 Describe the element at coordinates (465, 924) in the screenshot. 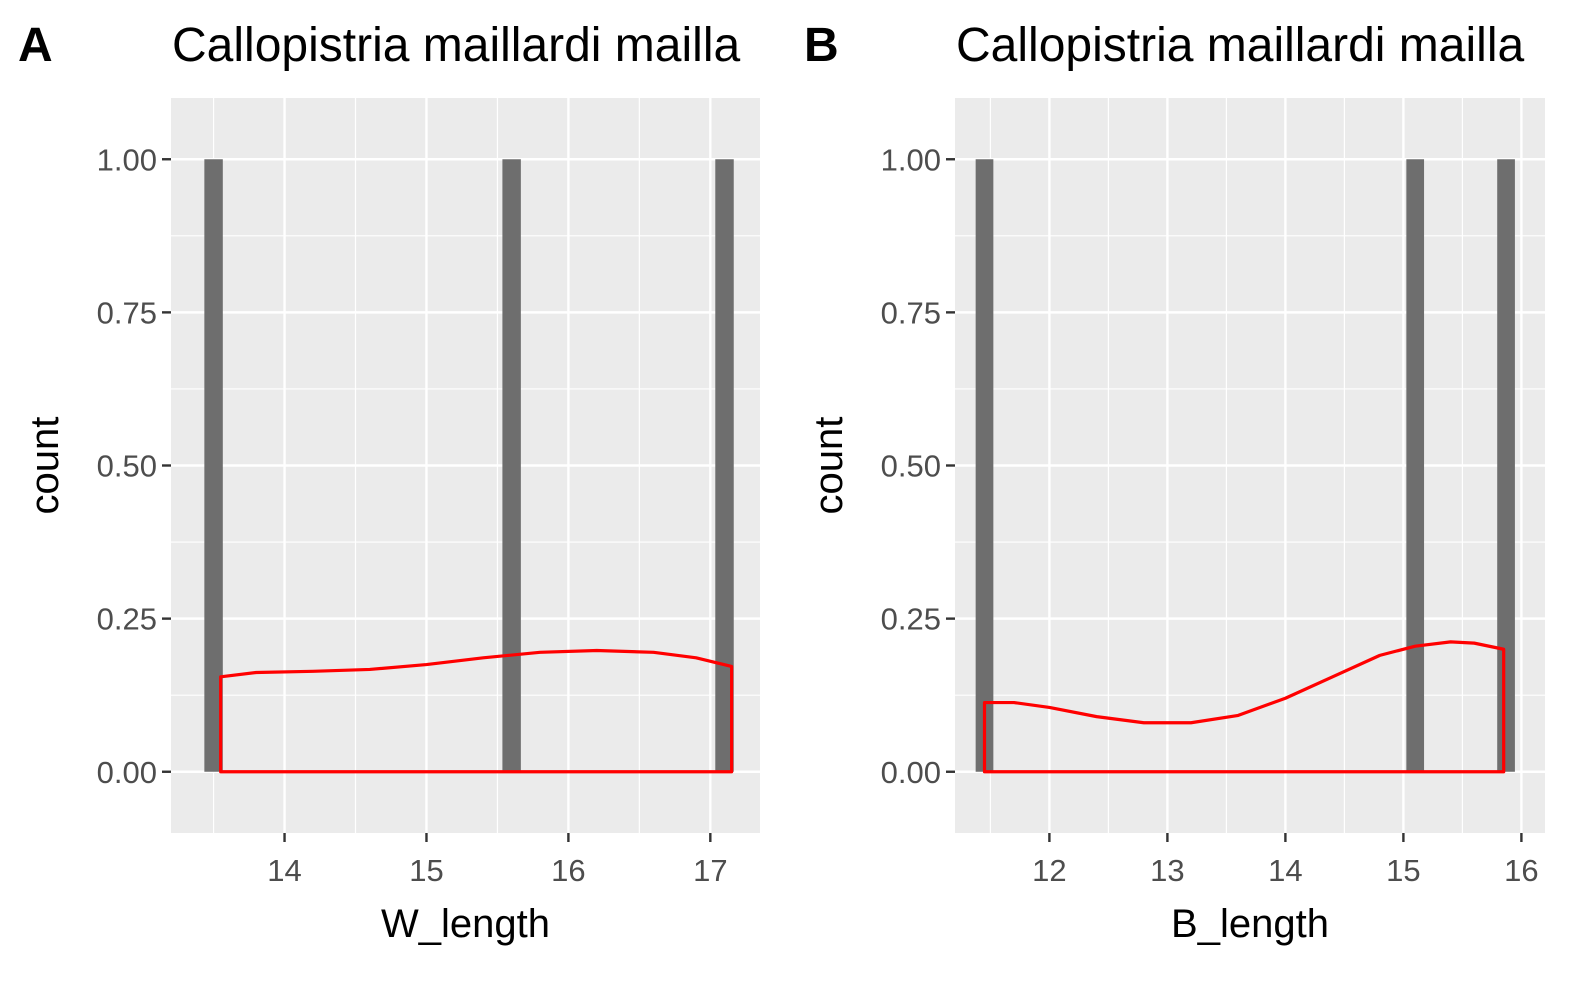

I see `x-axis-label: W_length` at that location.